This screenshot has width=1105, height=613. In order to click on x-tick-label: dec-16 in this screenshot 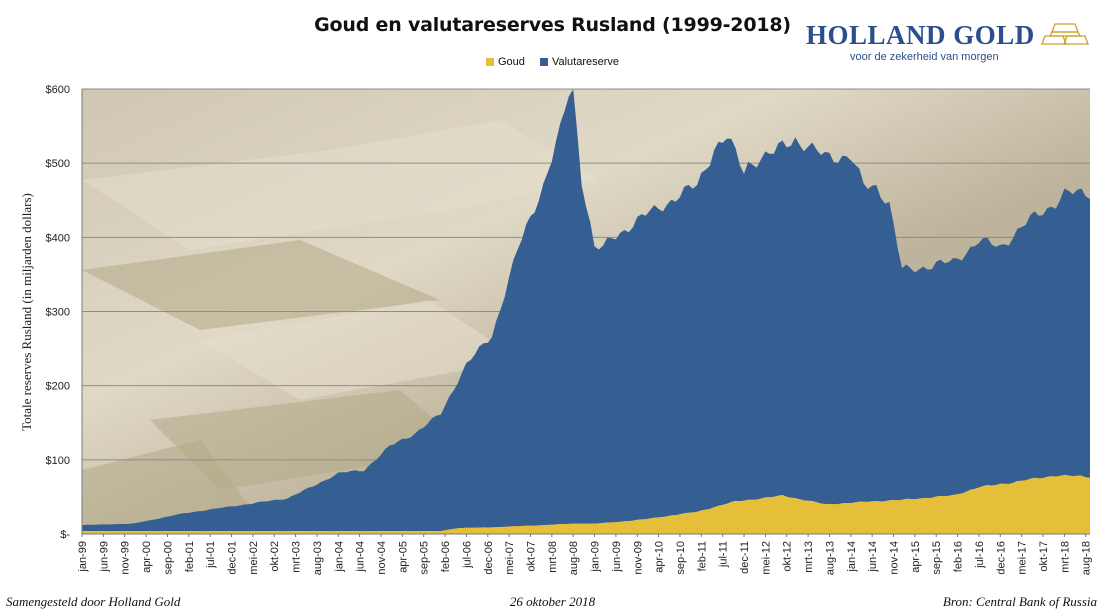, I will do `click(1001, 558)`.